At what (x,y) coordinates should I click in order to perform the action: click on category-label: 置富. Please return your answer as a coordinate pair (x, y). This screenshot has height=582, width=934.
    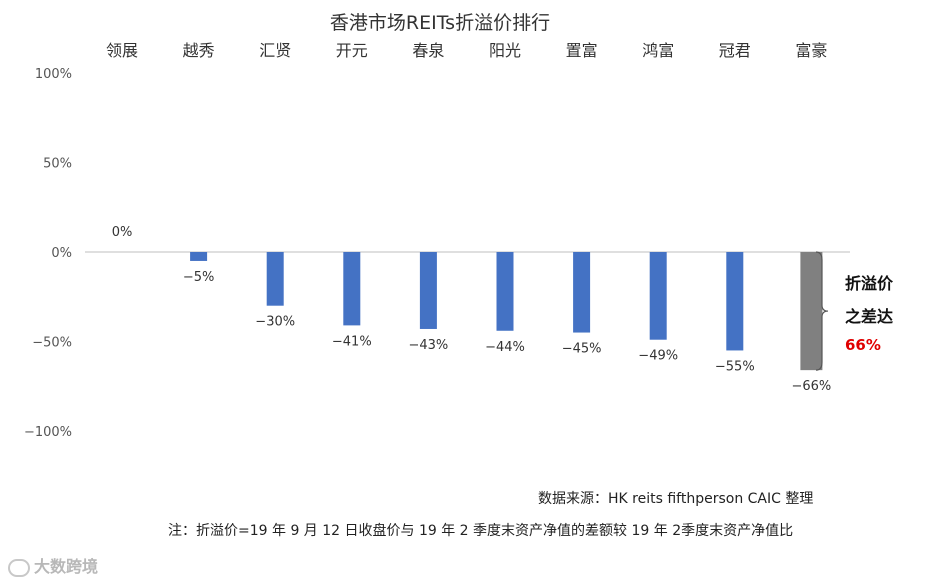
    Looking at the image, I should click on (582, 50).